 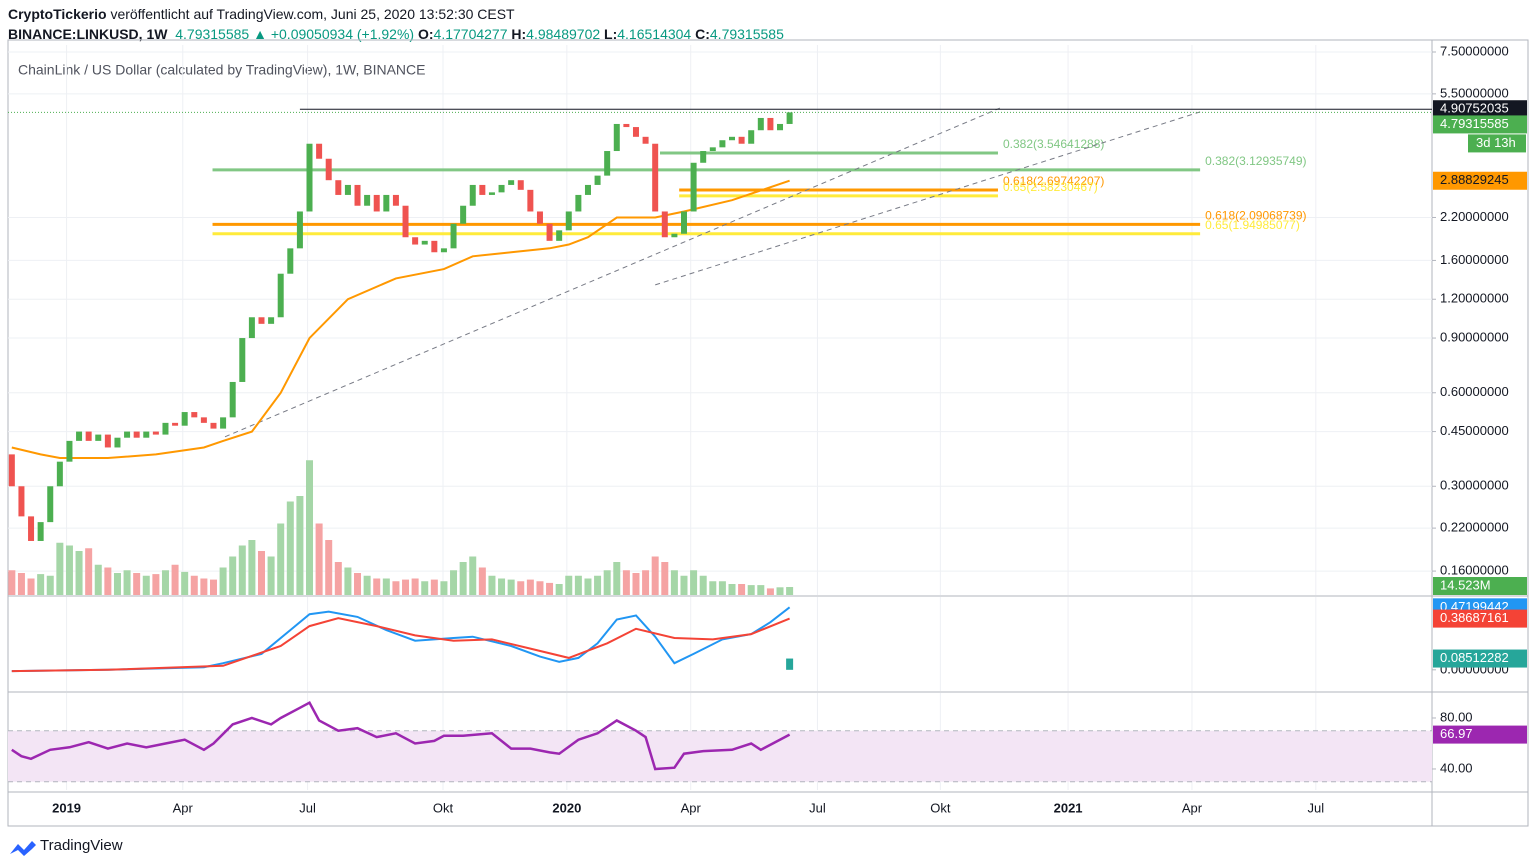 What do you see at coordinates (1496, 142) in the screenshot?
I see `countdown: 3d 13h` at bounding box center [1496, 142].